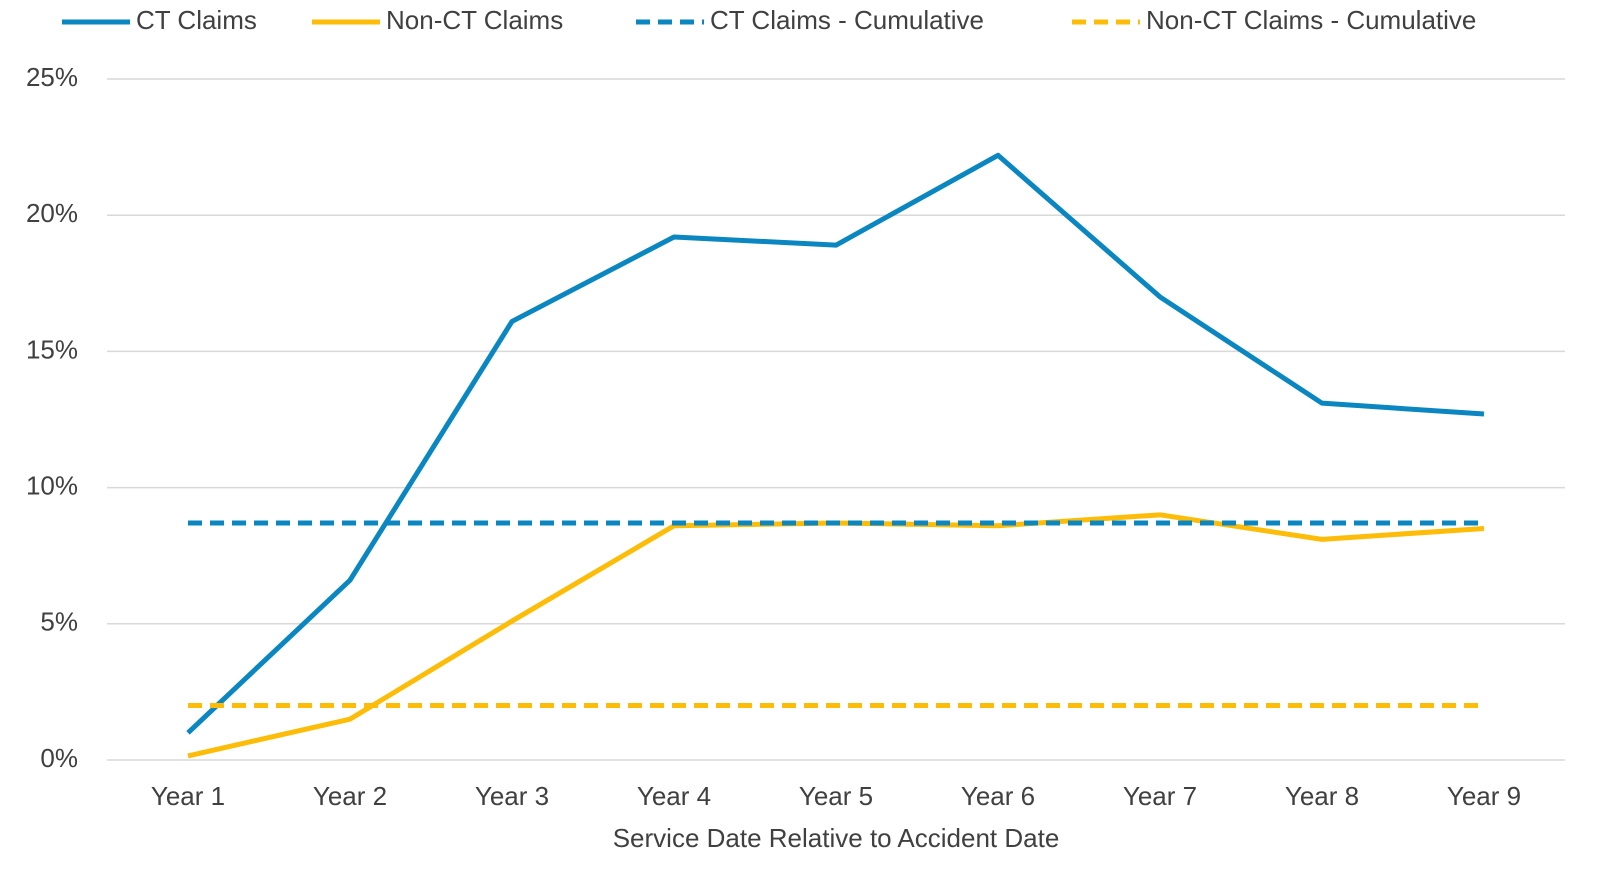 Image resolution: width=1606 pixels, height=874 pixels. I want to click on x-tick-label: Year 9, so click(1484, 796).